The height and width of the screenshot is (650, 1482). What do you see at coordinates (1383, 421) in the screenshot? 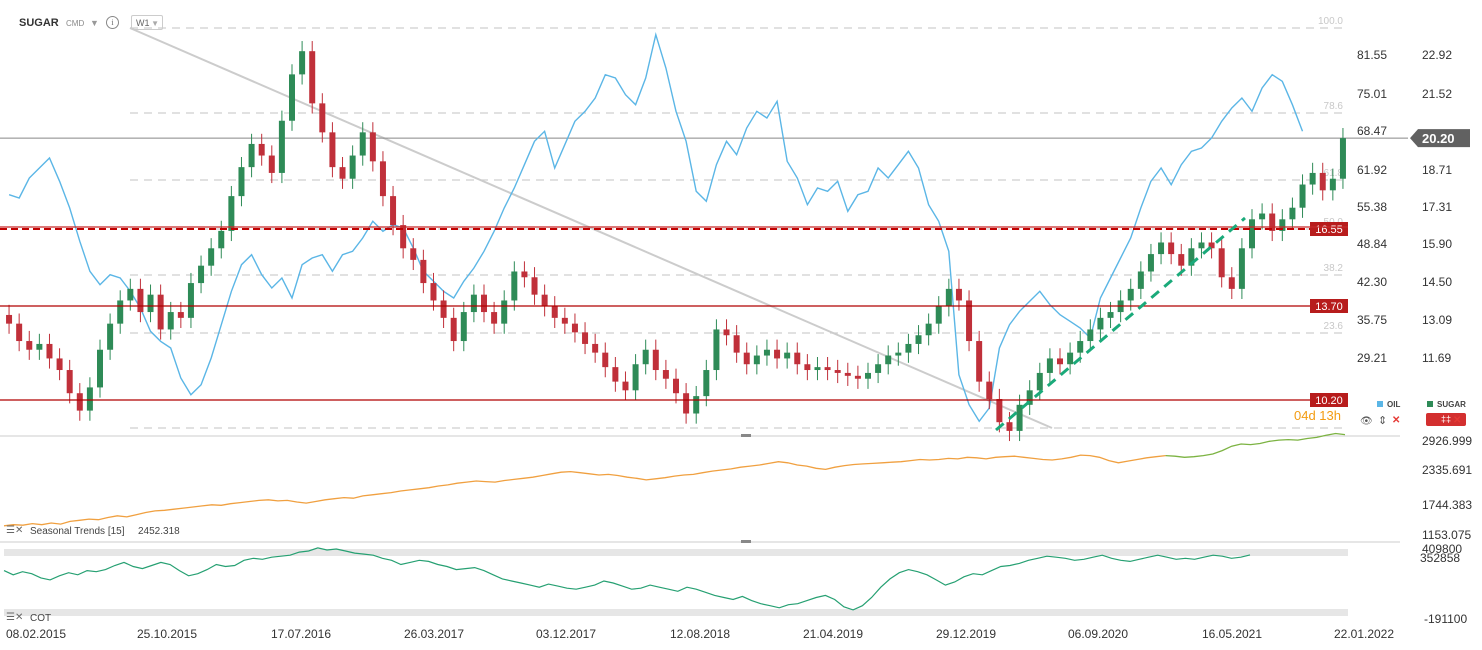
I see `reorder-icon: ⇕` at bounding box center [1383, 421].